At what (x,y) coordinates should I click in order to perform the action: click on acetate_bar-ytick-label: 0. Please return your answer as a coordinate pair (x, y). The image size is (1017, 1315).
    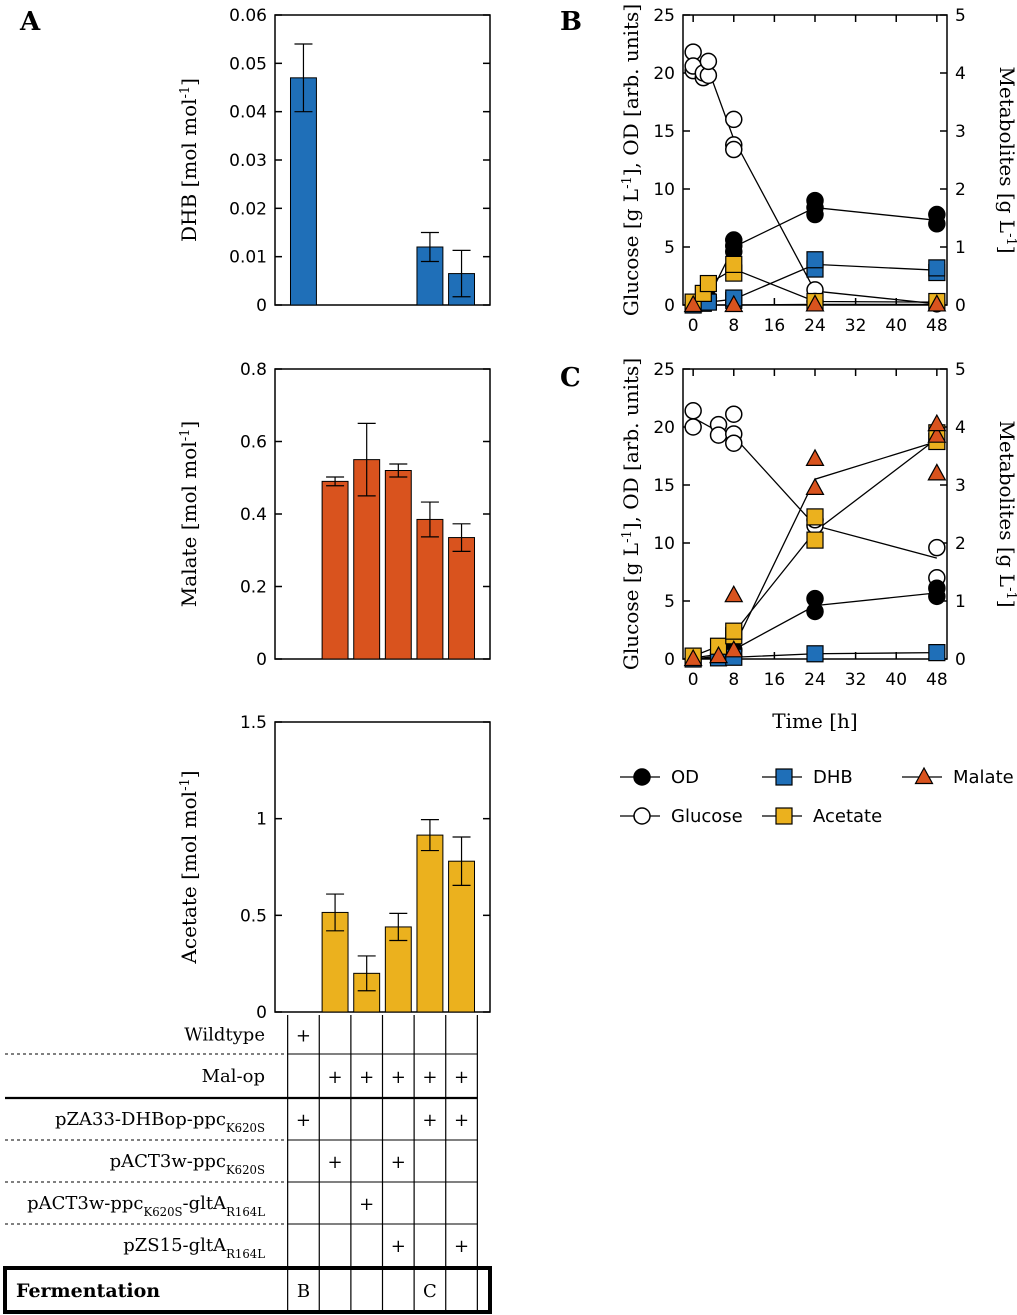
    Looking at the image, I should click on (261, 1013).